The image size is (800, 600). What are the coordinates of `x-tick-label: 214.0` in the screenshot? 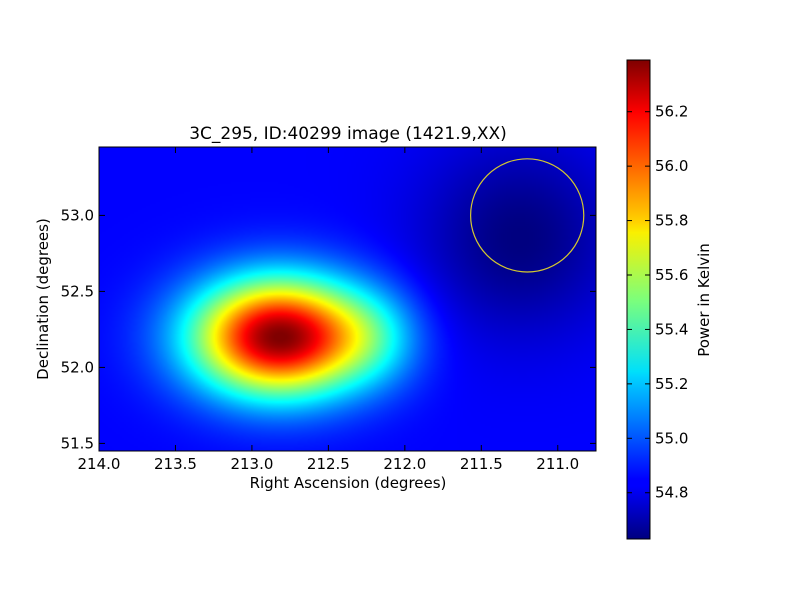 It's located at (99, 464).